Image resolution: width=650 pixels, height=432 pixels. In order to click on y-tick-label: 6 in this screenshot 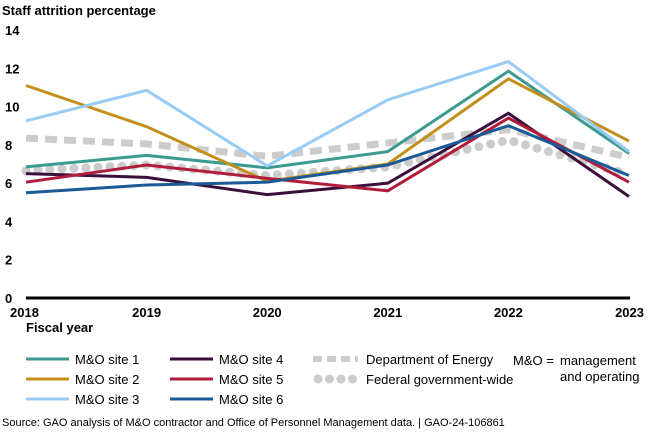, I will do `click(8, 183)`.